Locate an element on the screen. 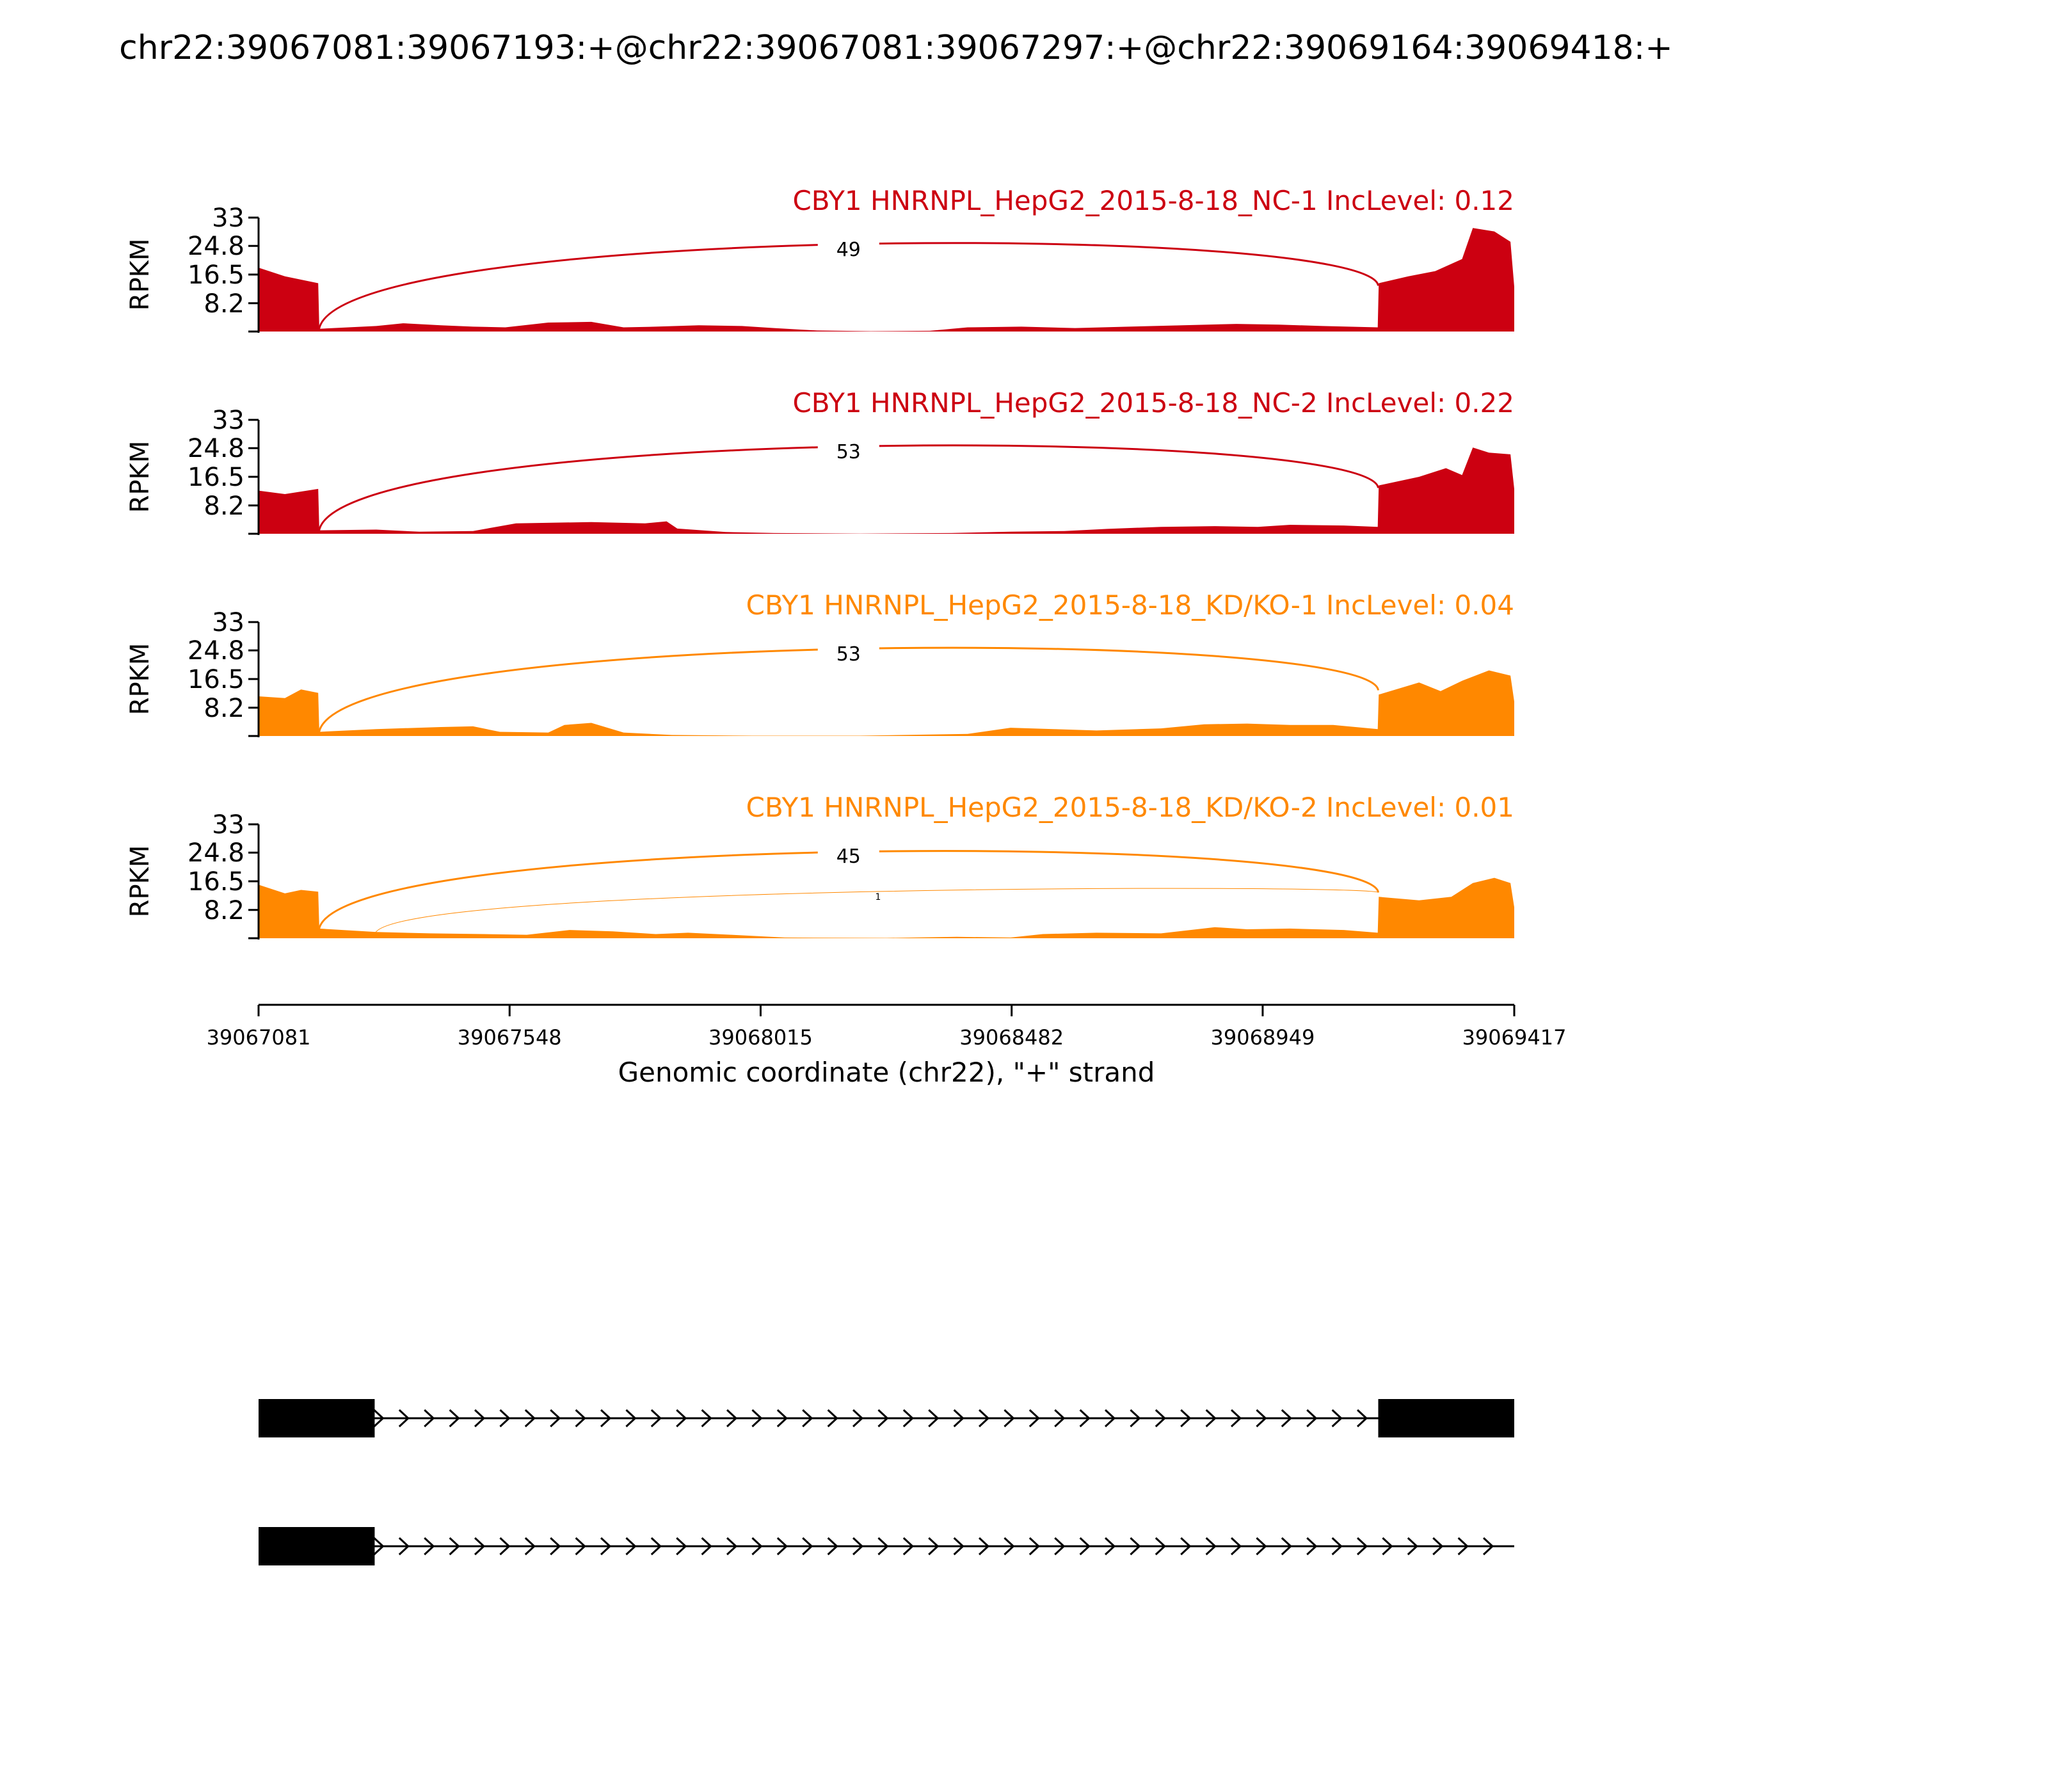 Image resolution: width=2048 pixels, height=1792 pixels. junction-count: 49 is located at coordinates (848, 250).